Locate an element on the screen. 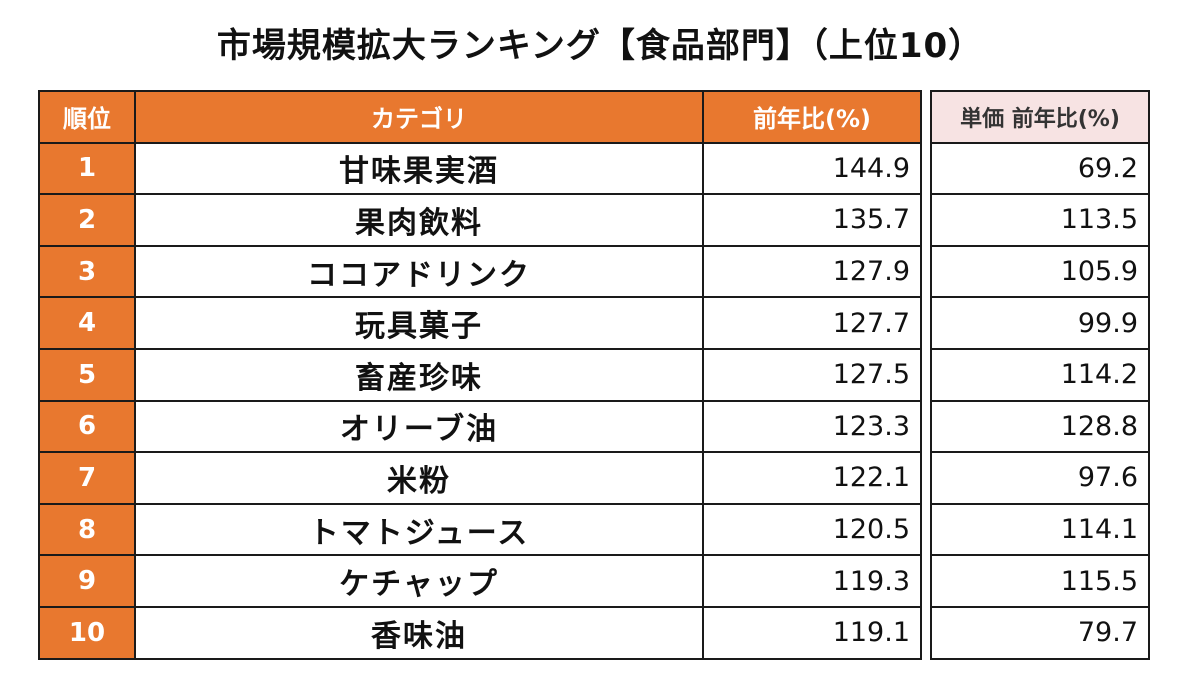  yoy-cell: 123.3 is located at coordinates (812, 426).